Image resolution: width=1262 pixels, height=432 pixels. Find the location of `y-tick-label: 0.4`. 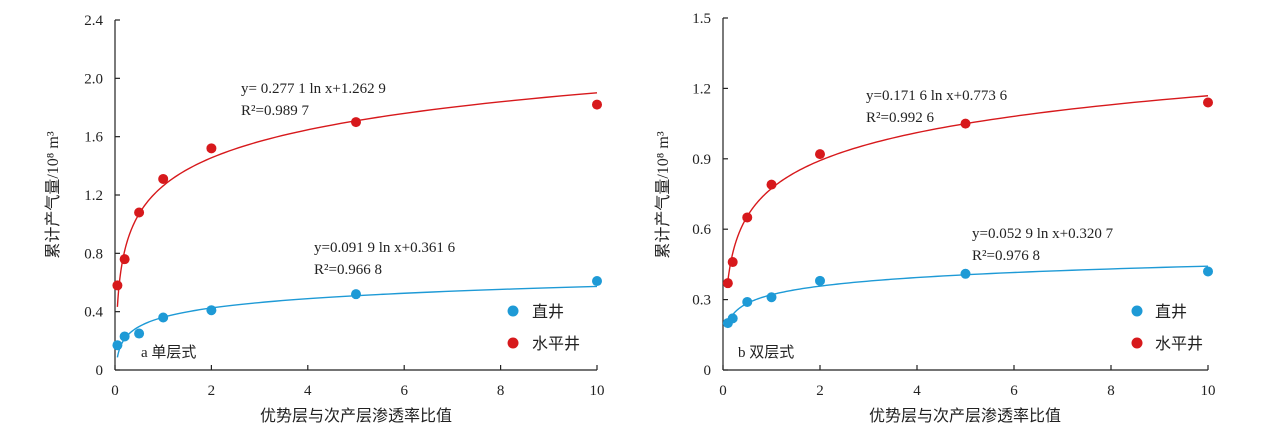

y-tick-label: 0.4 is located at coordinates (93, 313).